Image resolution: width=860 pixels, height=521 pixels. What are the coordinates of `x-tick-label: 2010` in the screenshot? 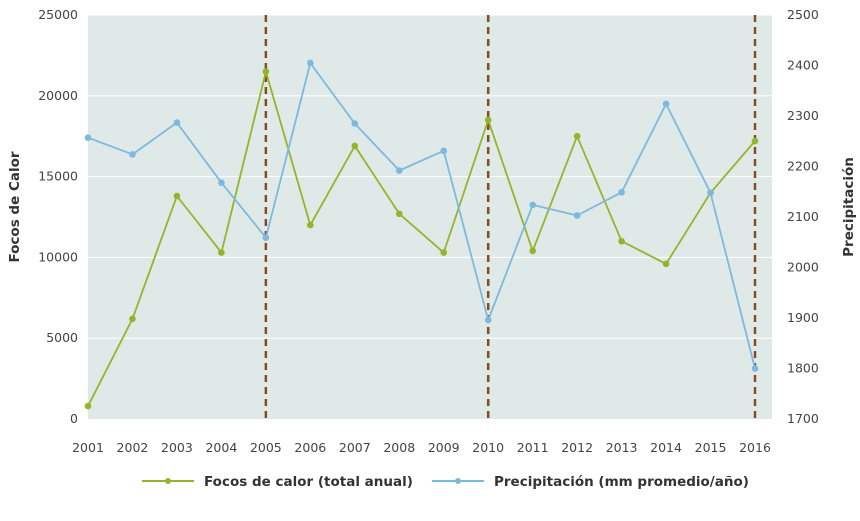 It's located at (488, 447).